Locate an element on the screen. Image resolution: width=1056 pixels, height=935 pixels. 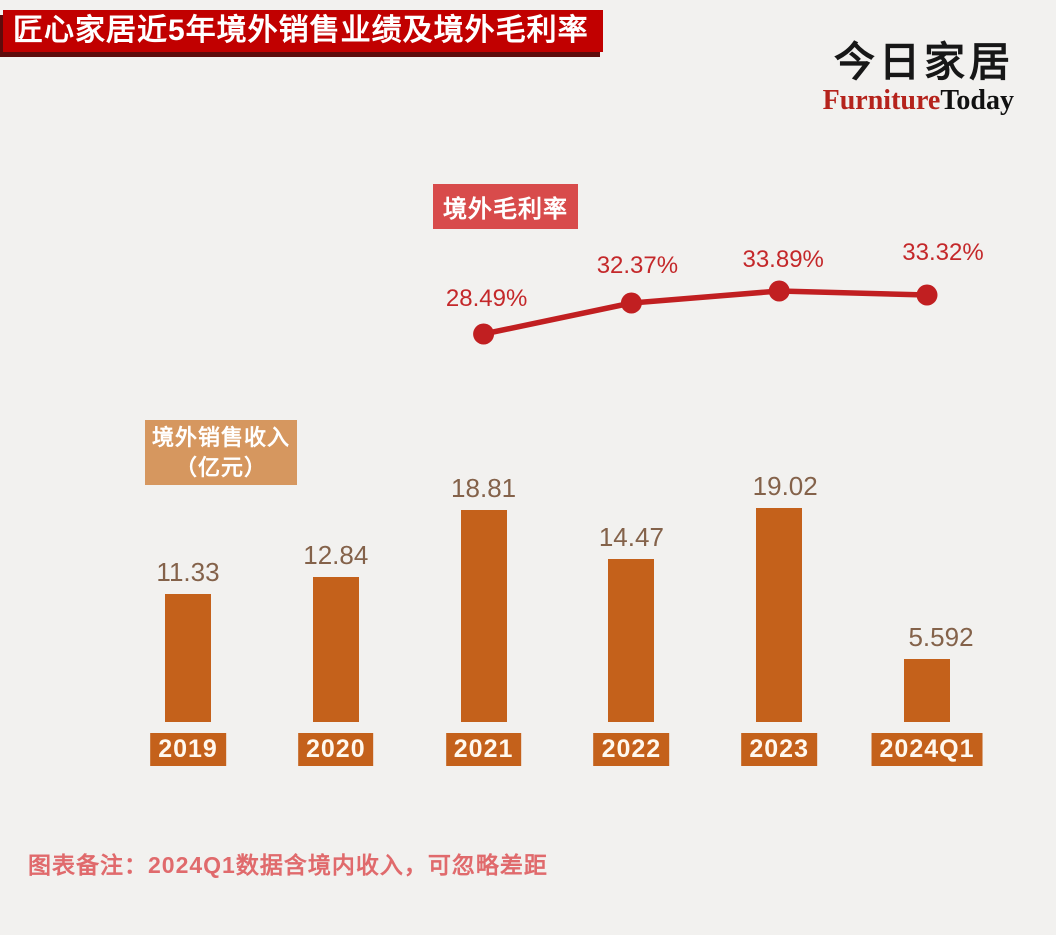
revenue-bar-2023 is located at coordinates (779, 615).